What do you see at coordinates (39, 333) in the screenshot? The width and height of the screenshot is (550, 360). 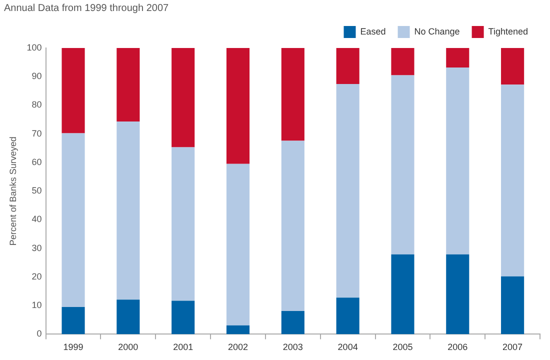 I see `y-tick-label: 0` at bounding box center [39, 333].